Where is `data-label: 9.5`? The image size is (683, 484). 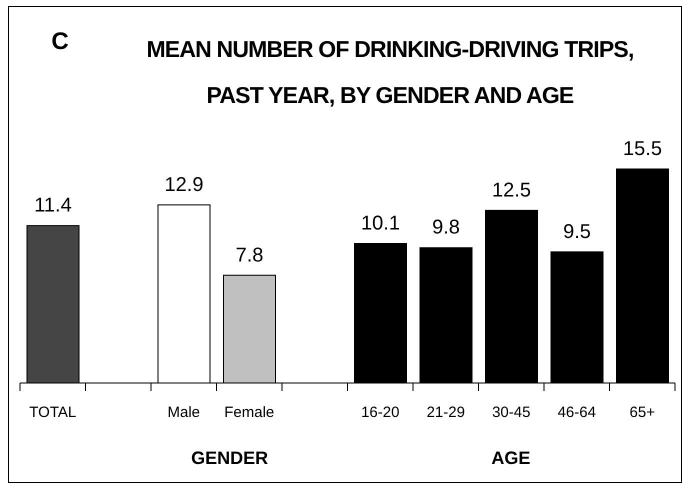
data-label: 9.5 is located at coordinates (577, 231).